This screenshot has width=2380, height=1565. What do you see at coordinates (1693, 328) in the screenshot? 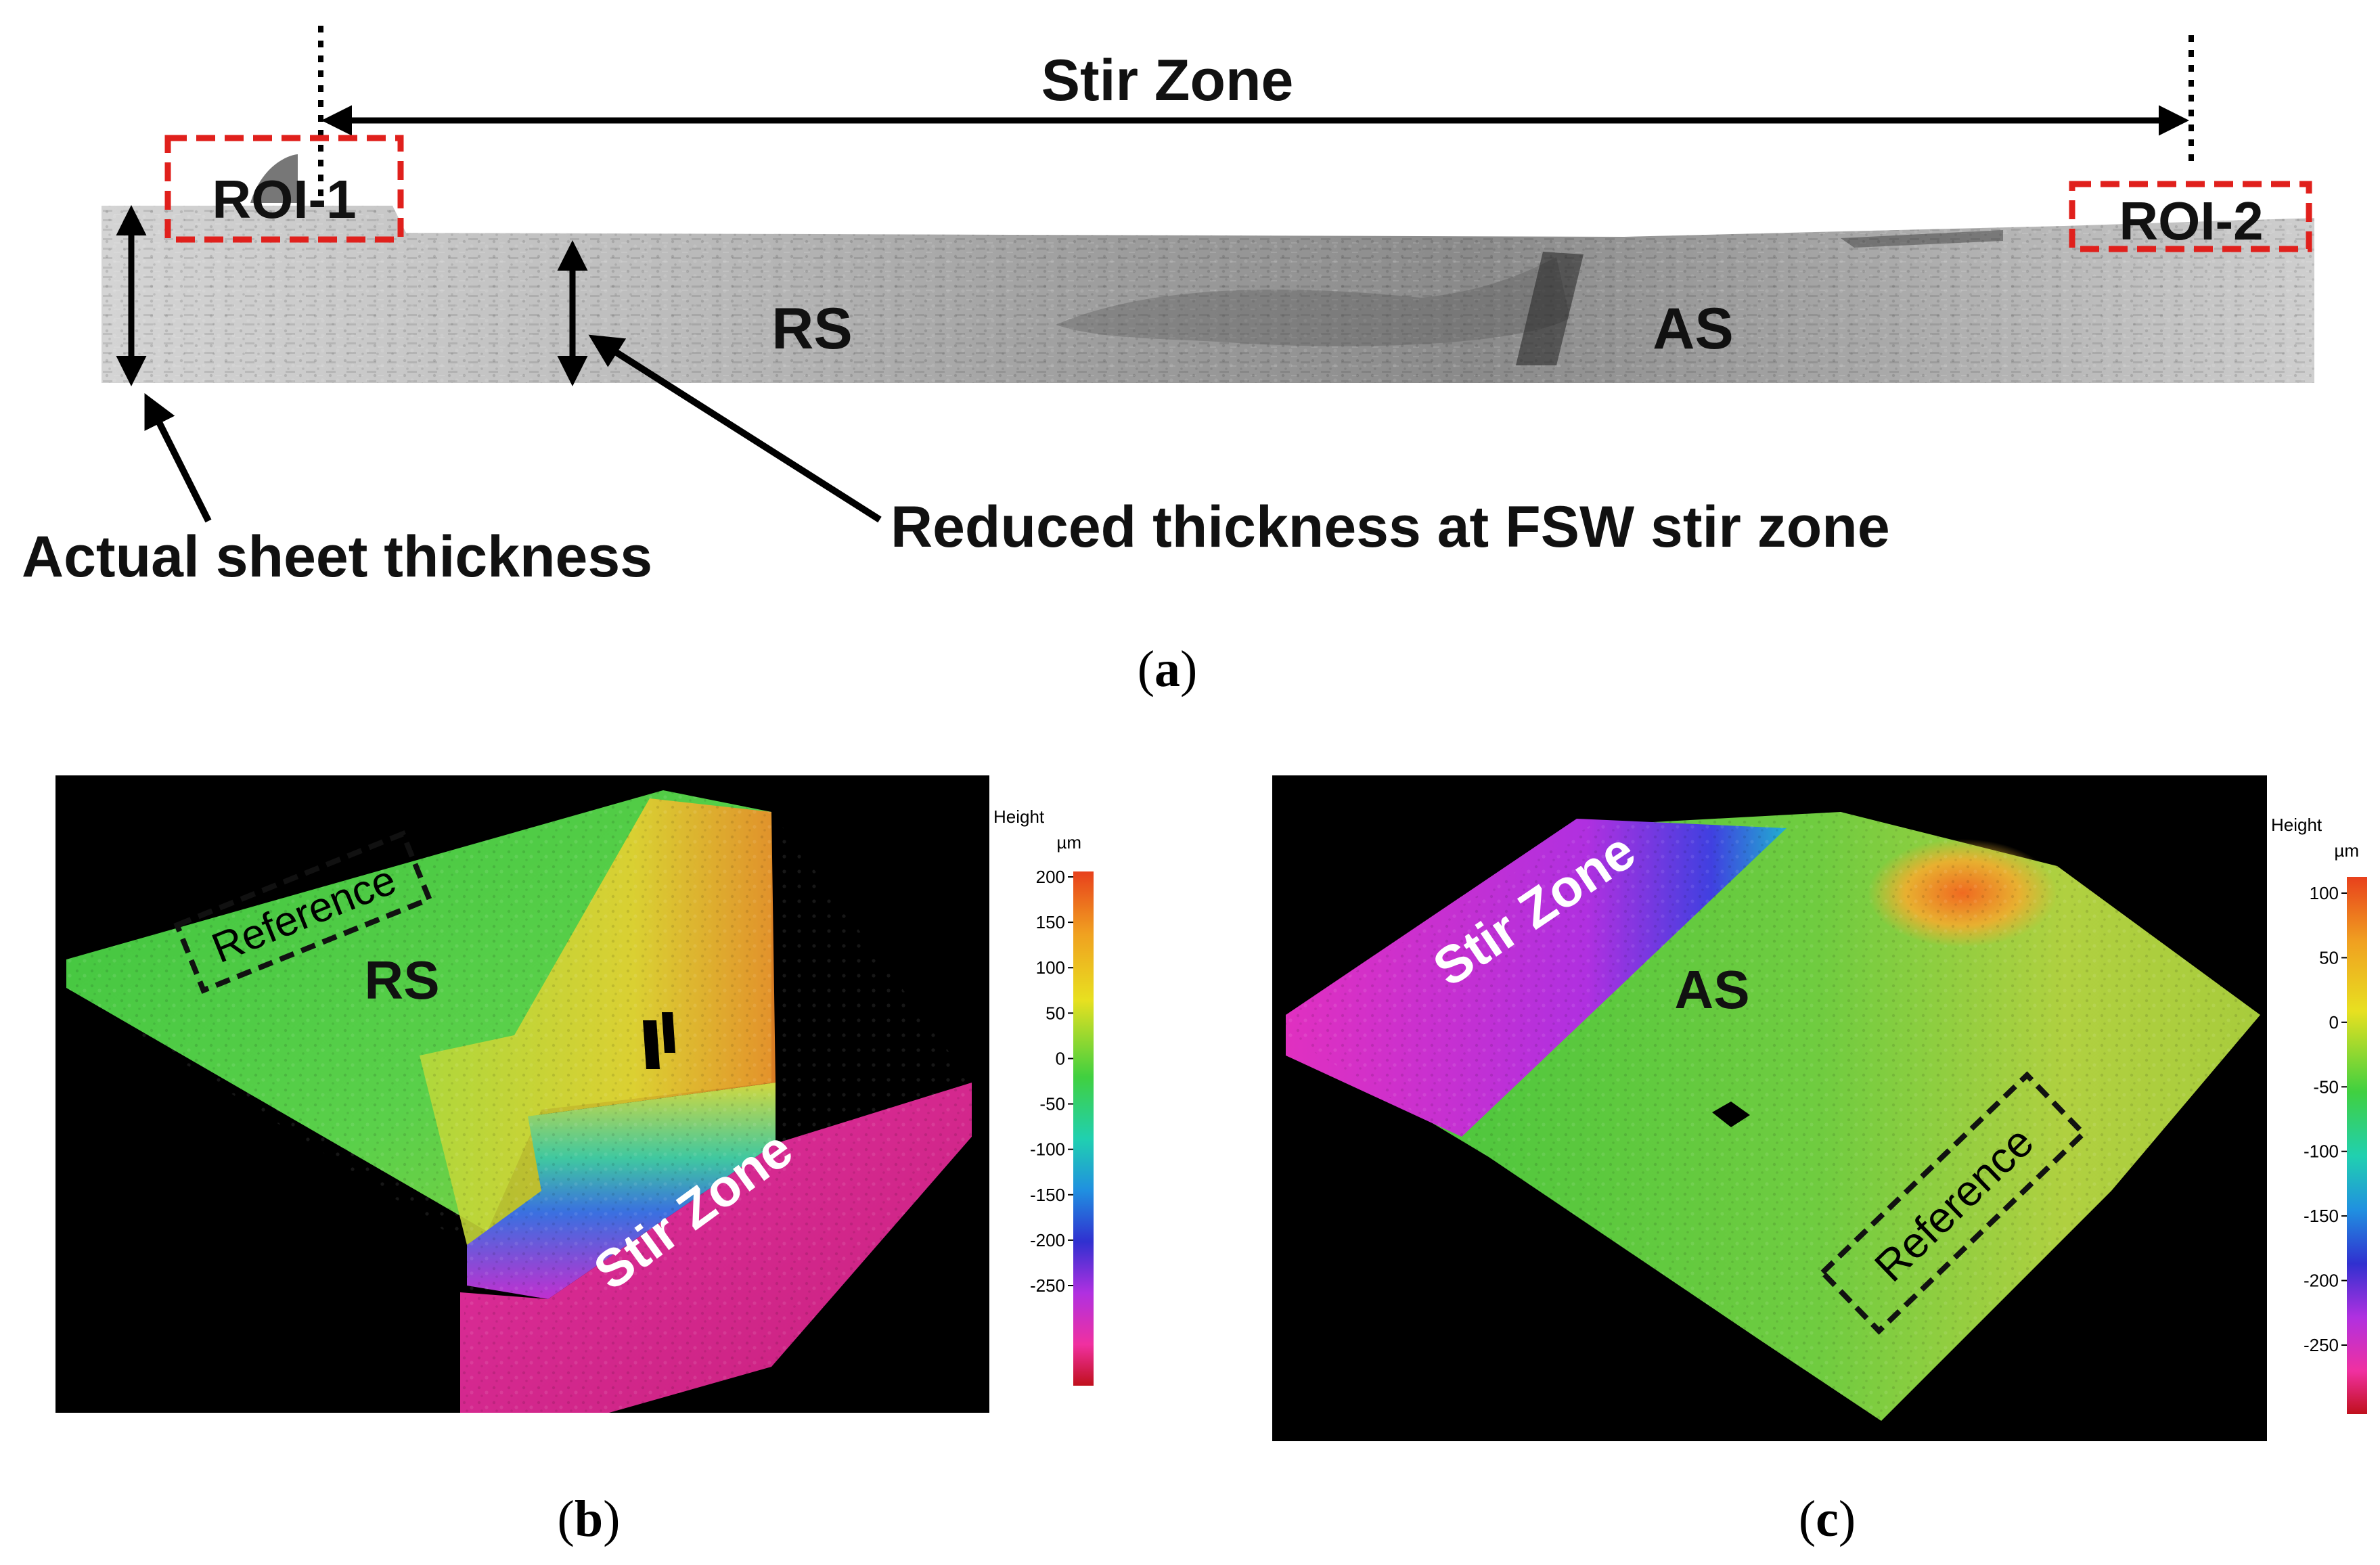
I see `as-label: AS` at bounding box center [1693, 328].